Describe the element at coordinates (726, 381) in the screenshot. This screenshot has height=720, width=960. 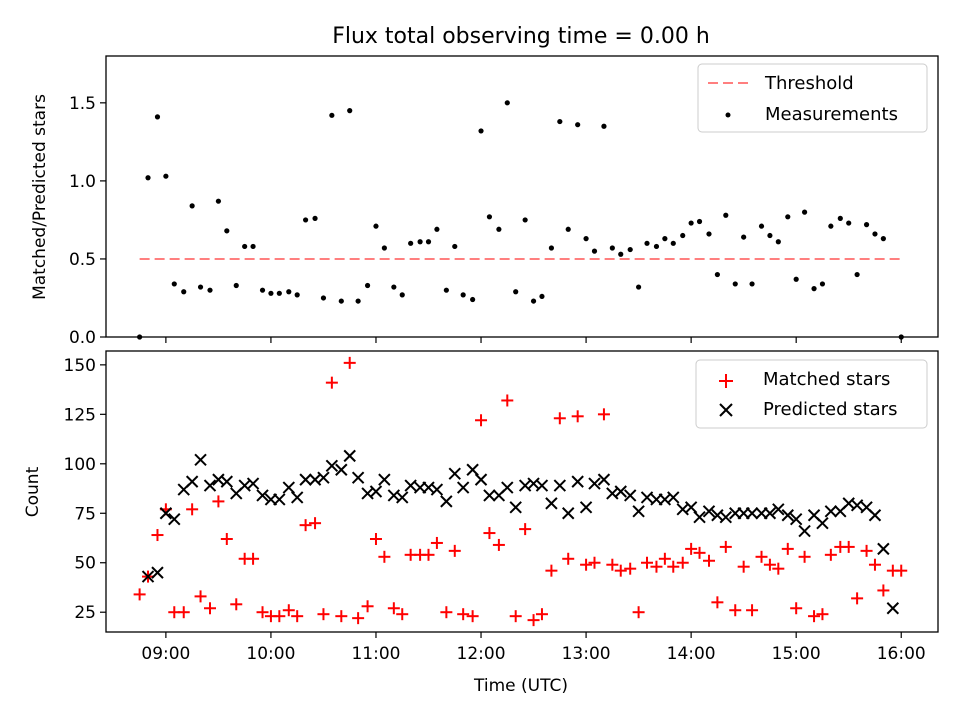
I see `legend-matched-swatch` at that location.